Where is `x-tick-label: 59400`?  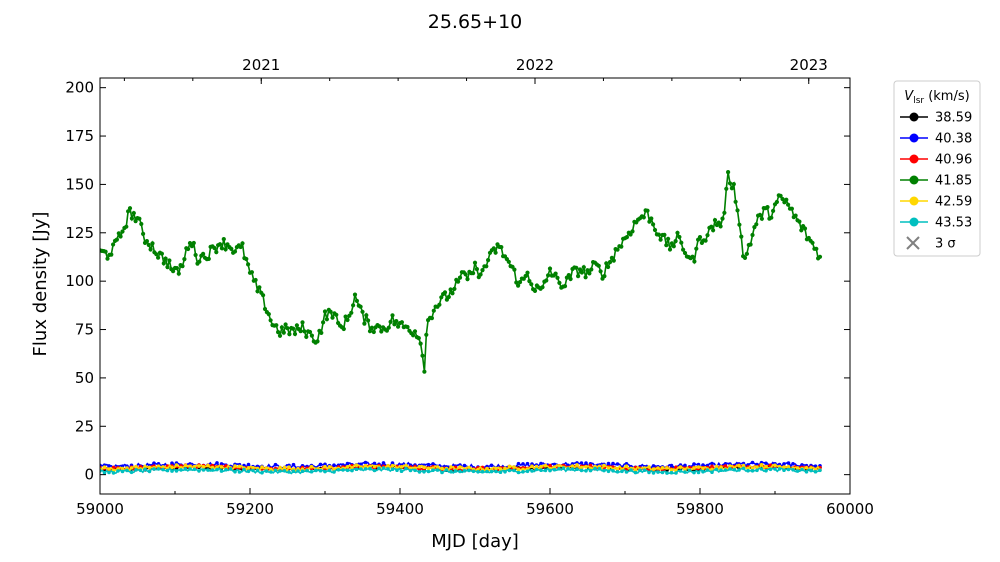
x-tick-label: 59400 is located at coordinates (400, 509).